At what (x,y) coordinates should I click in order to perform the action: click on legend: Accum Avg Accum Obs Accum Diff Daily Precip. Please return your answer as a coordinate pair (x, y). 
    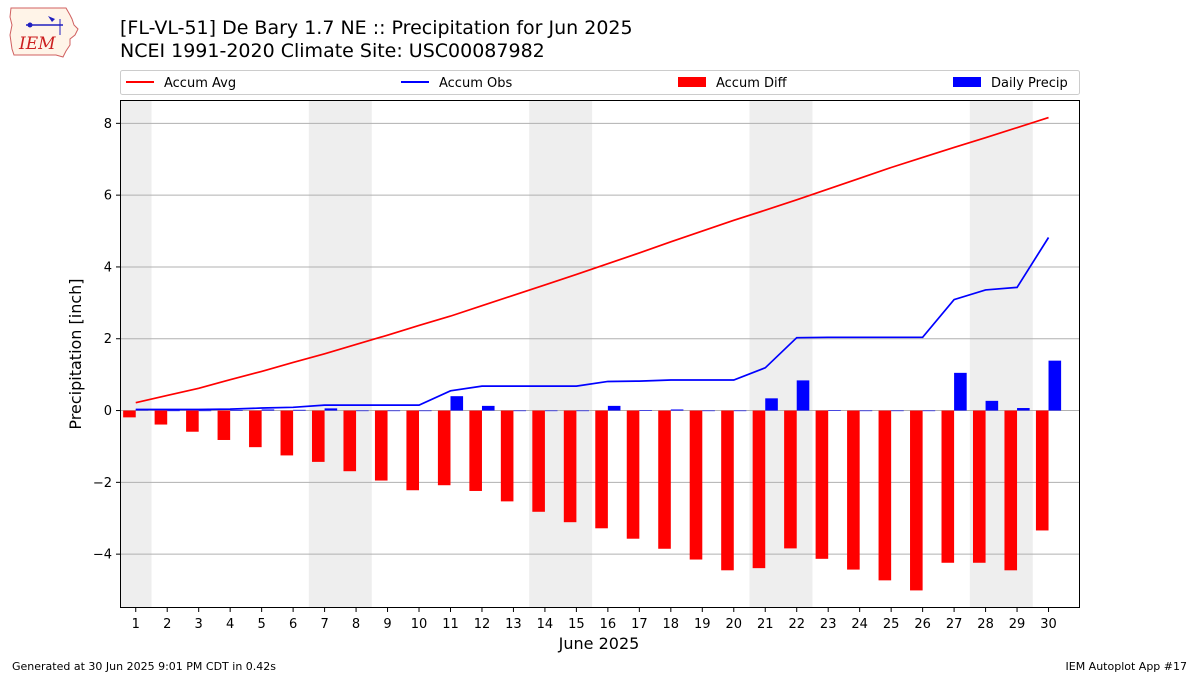
    Looking at the image, I should click on (600, 82).